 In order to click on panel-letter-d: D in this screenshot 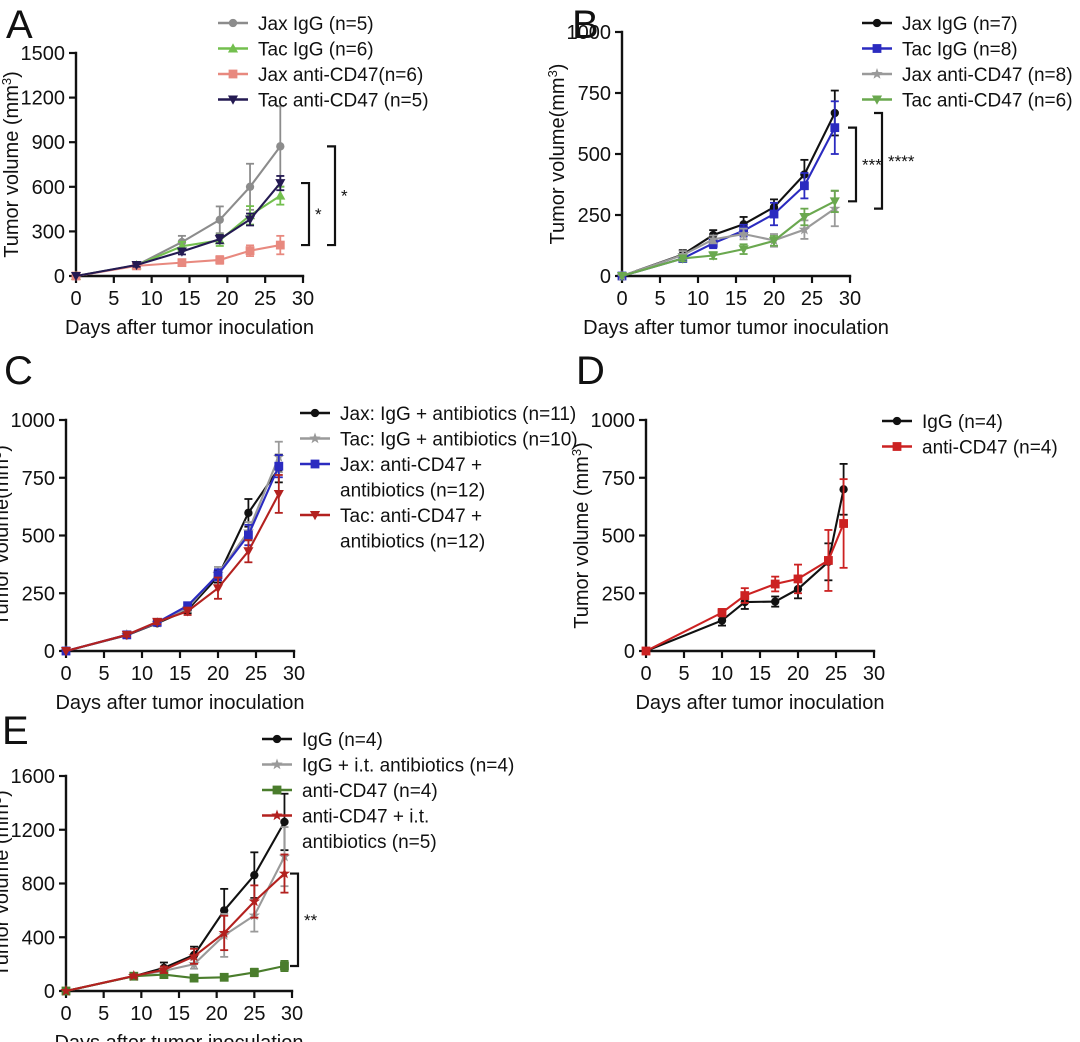, I will do `click(590, 371)`.